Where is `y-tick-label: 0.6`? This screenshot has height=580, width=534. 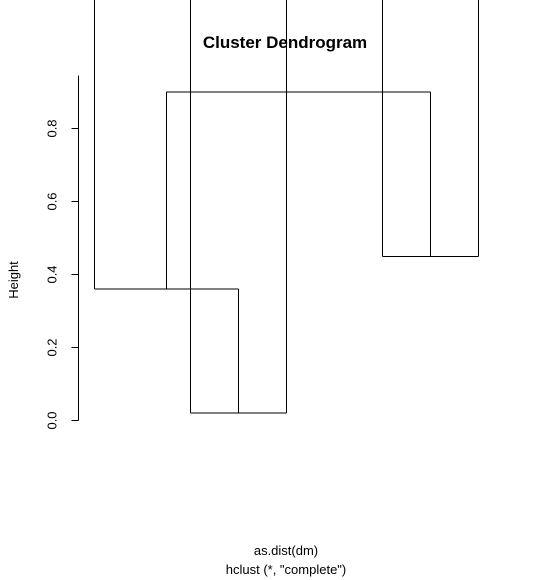 y-tick-label: 0.6 is located at coordinates (52, 201).